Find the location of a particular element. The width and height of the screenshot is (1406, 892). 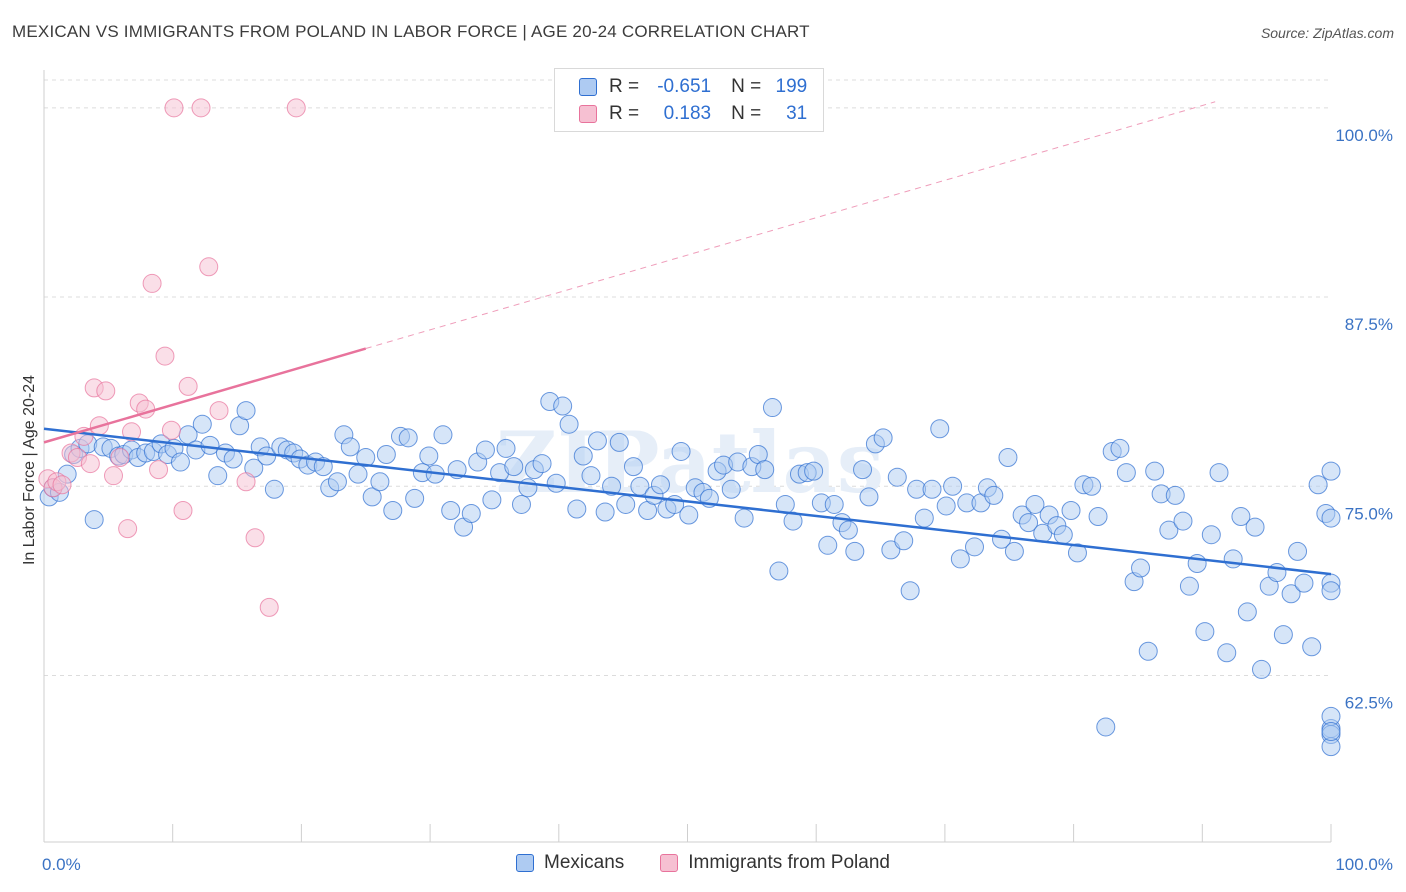

correlation-legend: R = -0.651 N = 199 R = 0.183 N = 31 is located at coordinates (689, 100).